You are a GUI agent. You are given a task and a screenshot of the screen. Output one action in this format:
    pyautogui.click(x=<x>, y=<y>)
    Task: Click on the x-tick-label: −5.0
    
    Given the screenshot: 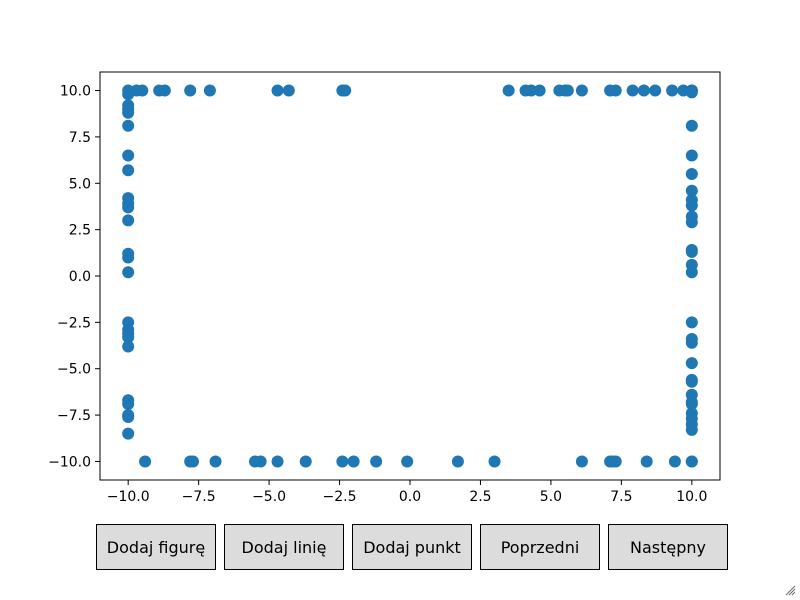 What is the action you would take?
    pyautogui.click(x=269, y=497)
    